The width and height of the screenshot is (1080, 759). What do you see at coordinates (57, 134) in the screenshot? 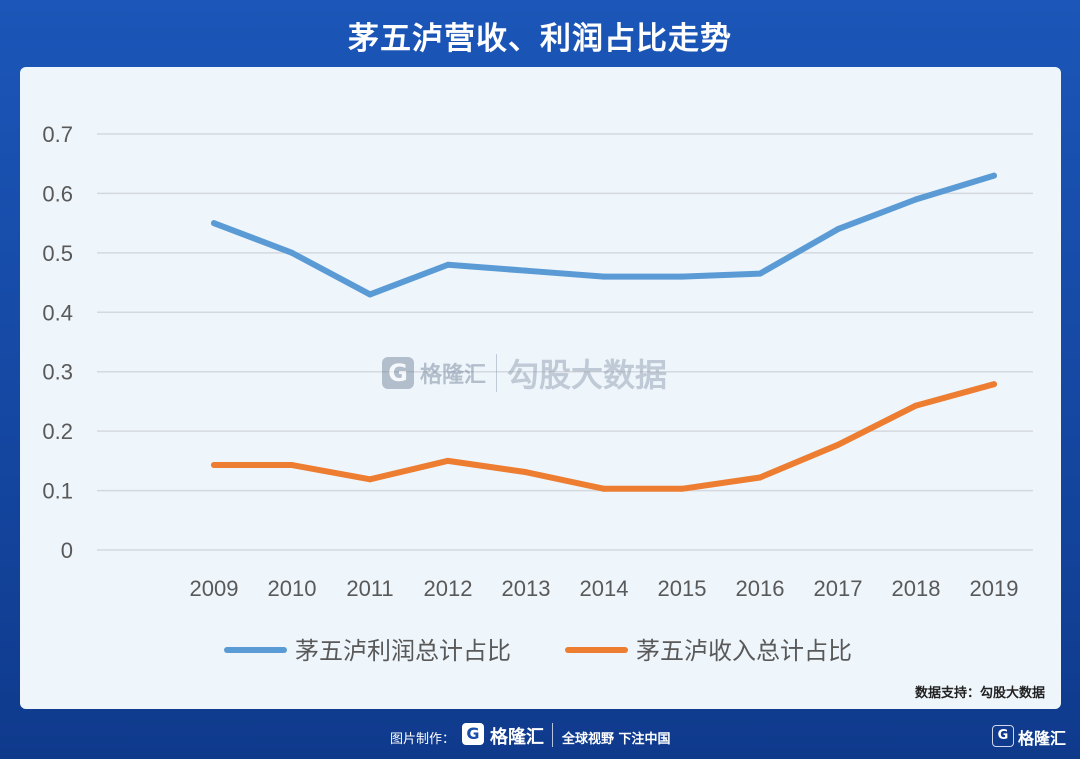
I see `y-tick-label: 0.7` at bounding box center [57, 134].